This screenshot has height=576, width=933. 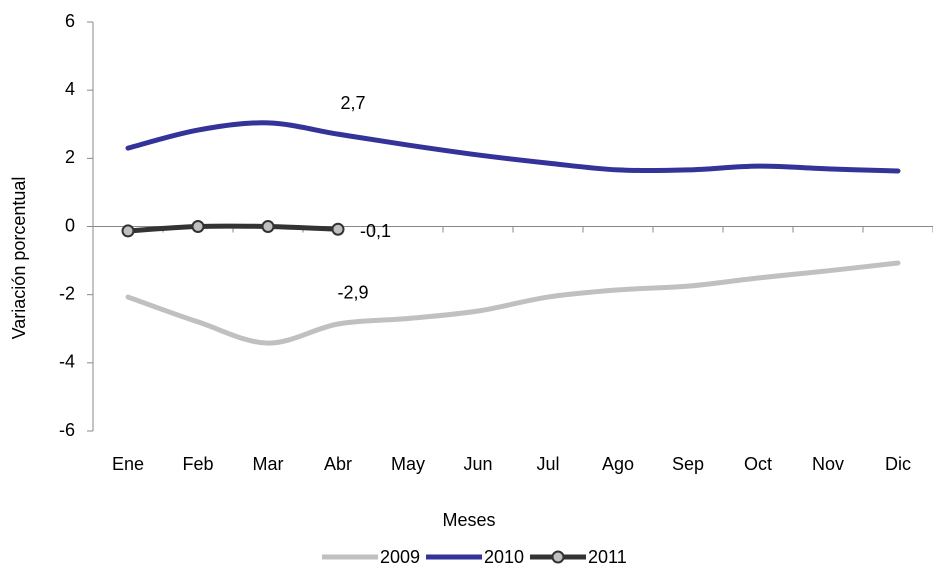 What do you see at coordinates (70, 157) in the screenshot?
I see `y-tick-label: 2` at bounding box center [70, 157].